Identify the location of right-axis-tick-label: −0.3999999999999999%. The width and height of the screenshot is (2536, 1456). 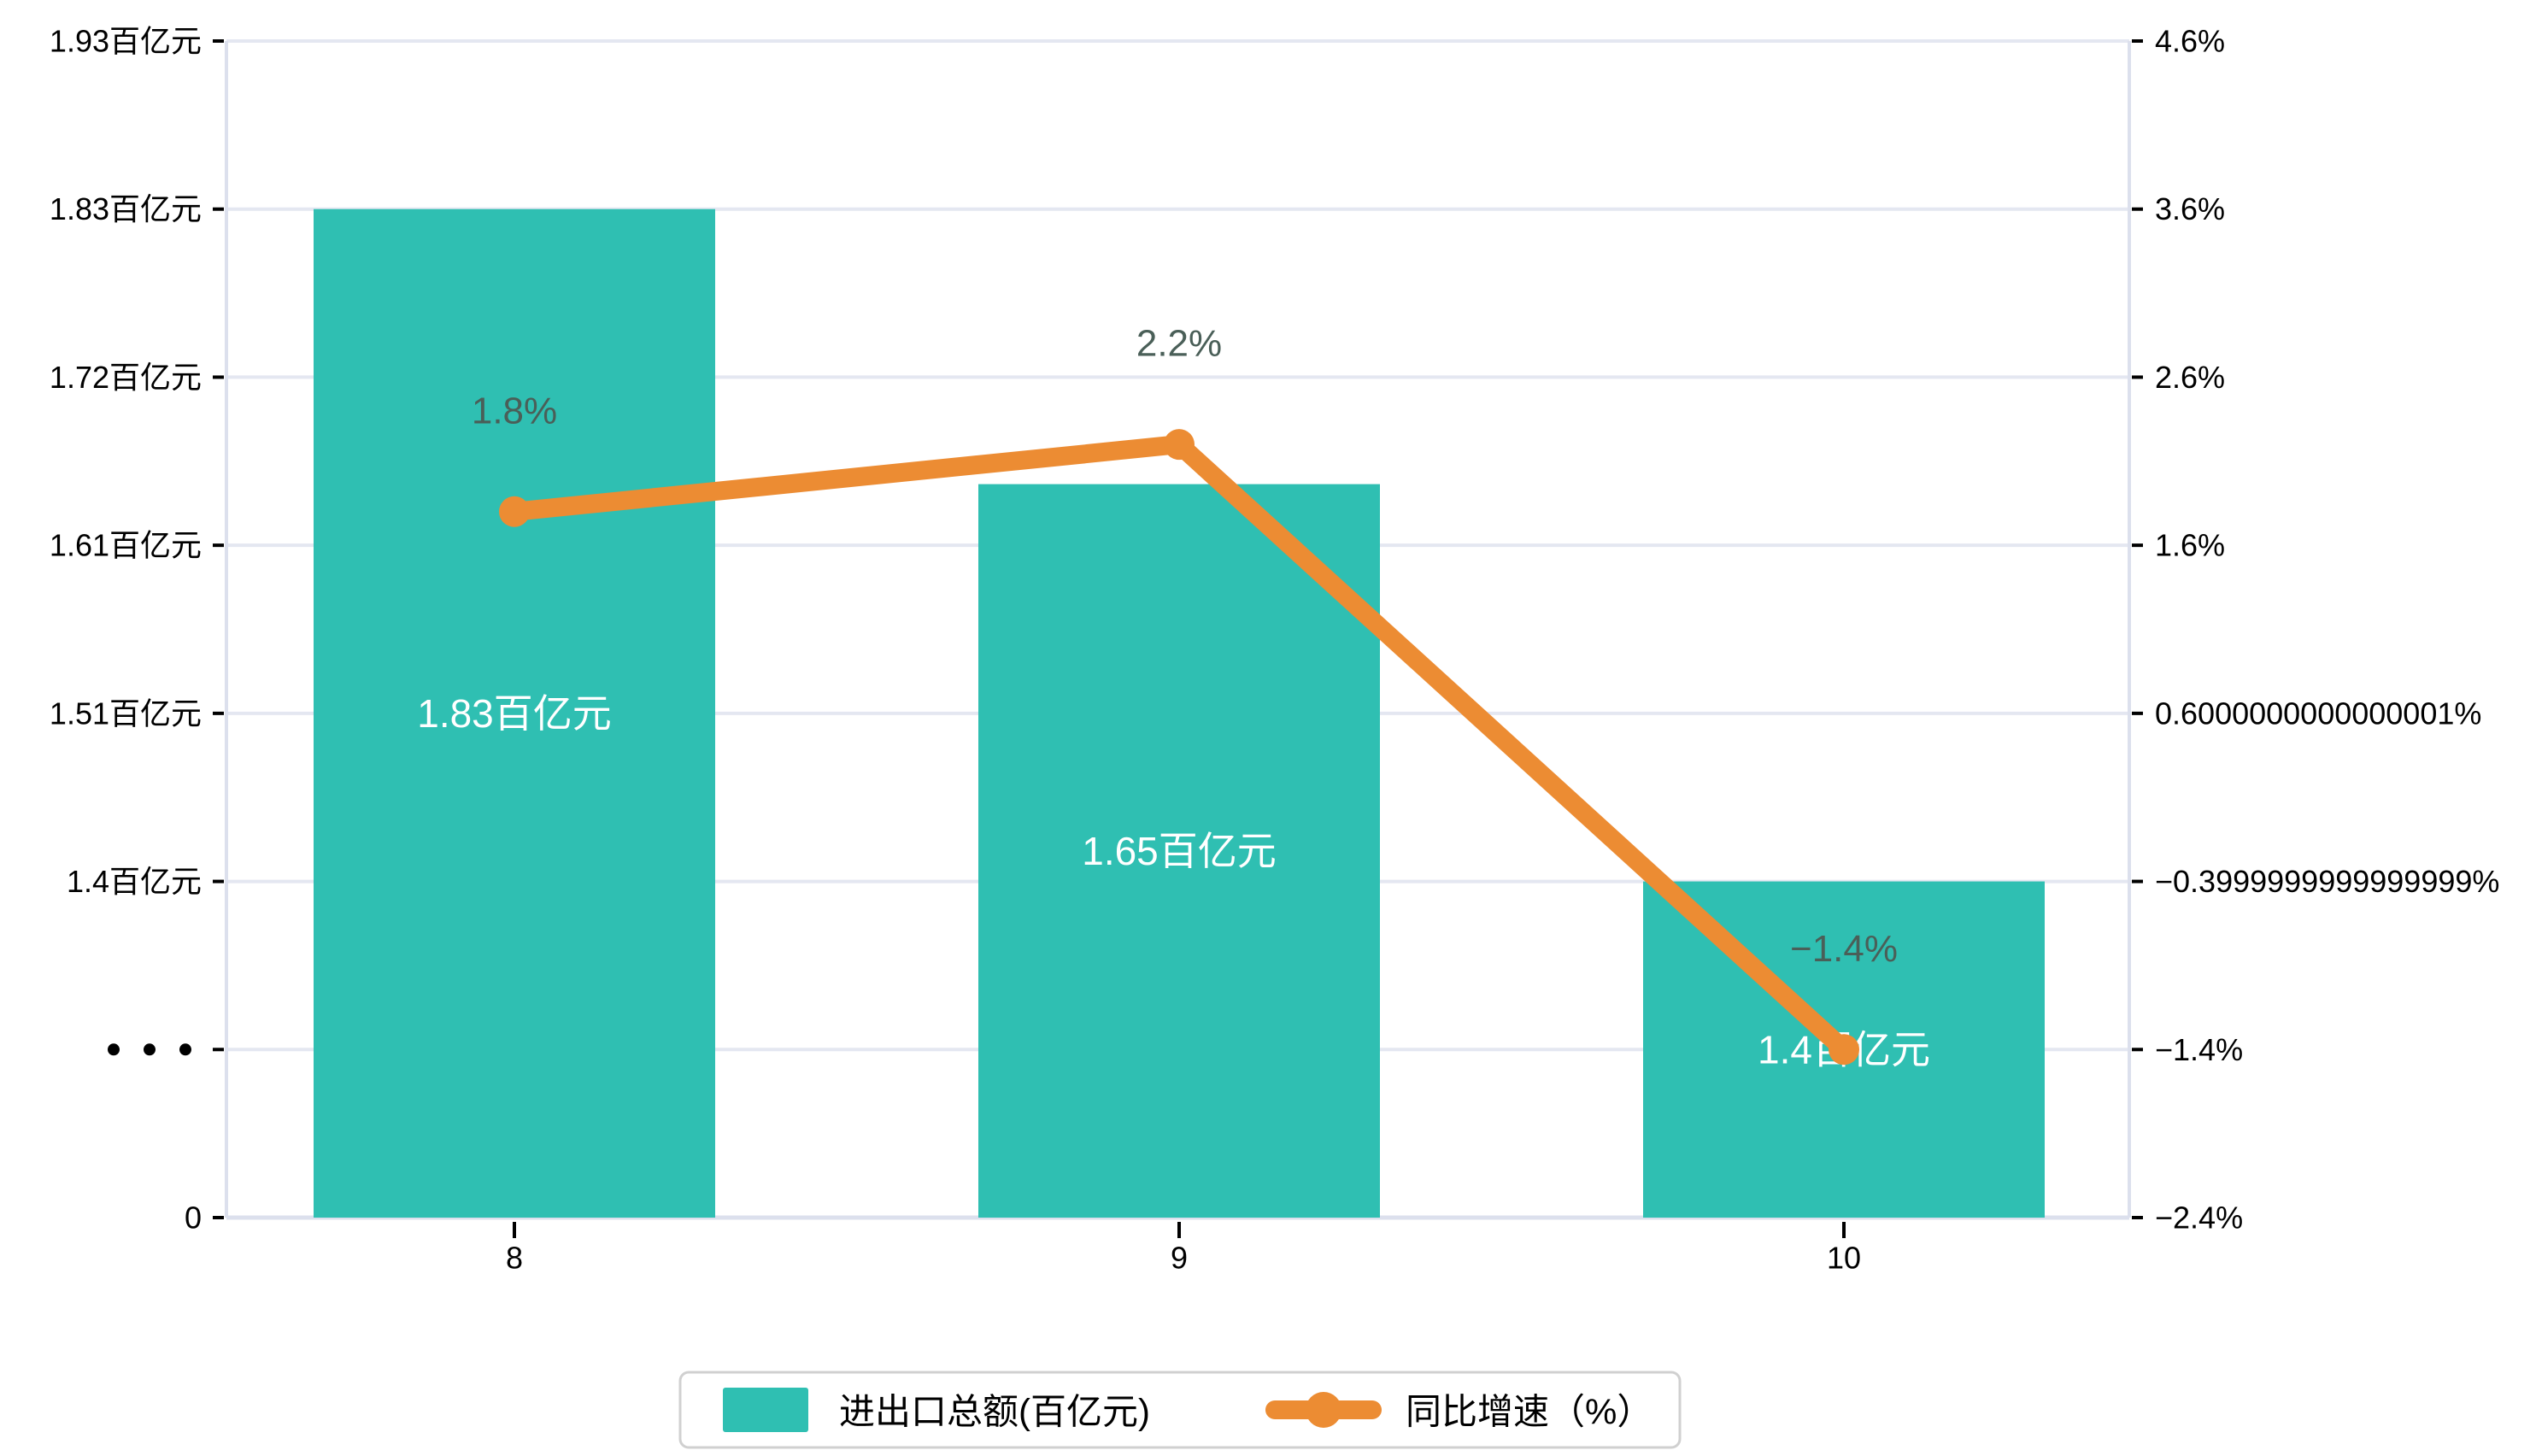
(2327, 882).